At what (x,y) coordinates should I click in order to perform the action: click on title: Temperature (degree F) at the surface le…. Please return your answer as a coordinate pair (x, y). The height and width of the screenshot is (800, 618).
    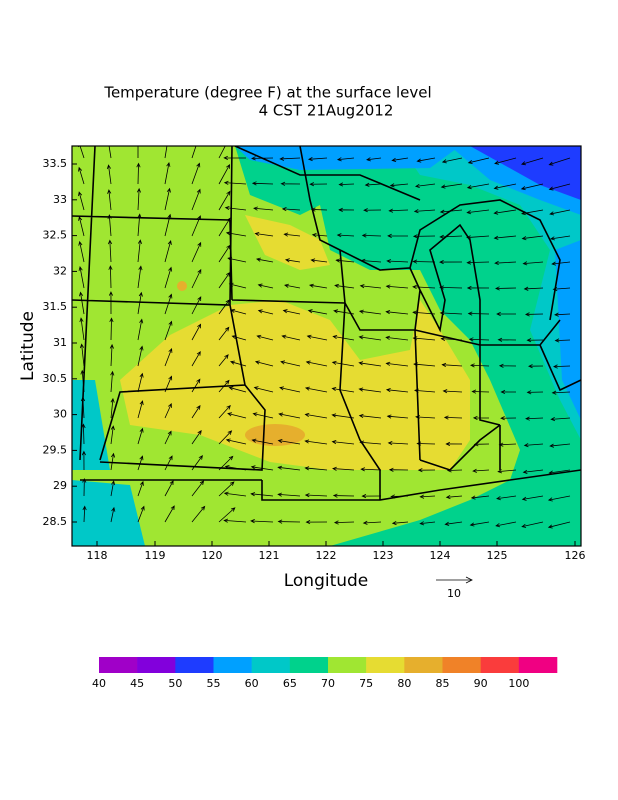
    Looking at the image, I should click on (267, 93).